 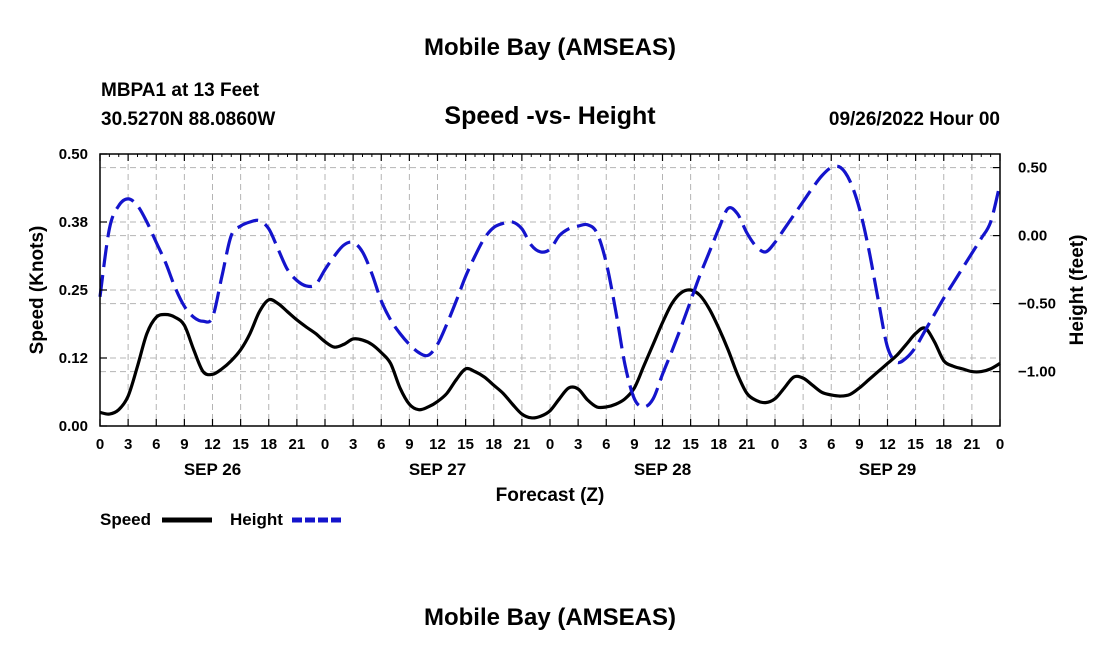 What do you see at coordinates (73, 222) in the screenshot?
I see `y-left-tick-label: 0.38` at bounding box center [73, 222].